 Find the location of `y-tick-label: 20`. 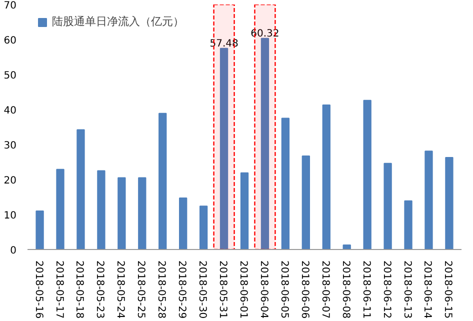

y-tick-label: 20 is located at coordinates (10, 181).